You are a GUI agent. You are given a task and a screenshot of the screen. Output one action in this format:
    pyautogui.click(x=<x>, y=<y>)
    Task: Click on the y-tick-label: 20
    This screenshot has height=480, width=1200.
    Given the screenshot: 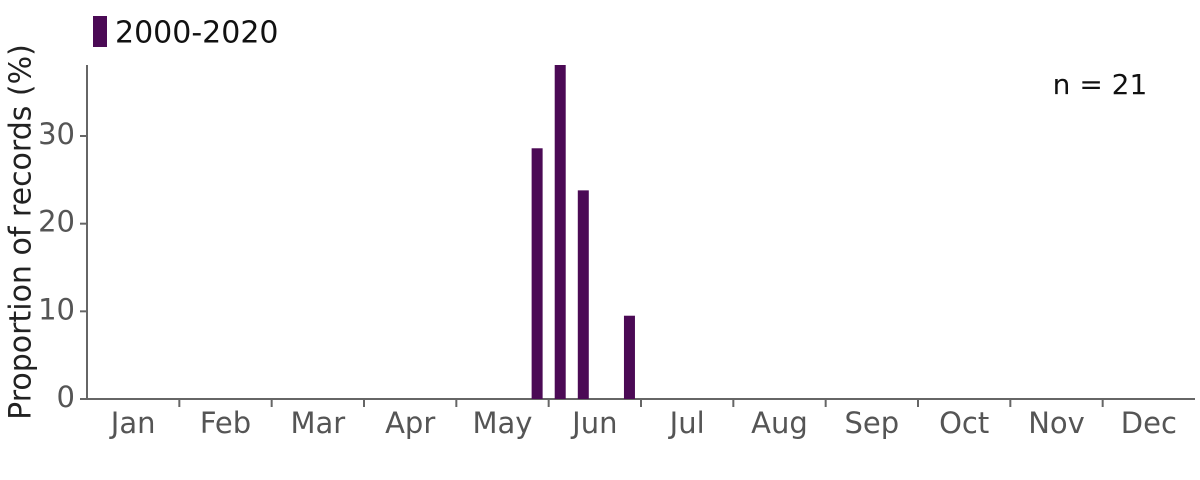 What is the action you would take?
    pyautogui.click(x=56, y=222)
    